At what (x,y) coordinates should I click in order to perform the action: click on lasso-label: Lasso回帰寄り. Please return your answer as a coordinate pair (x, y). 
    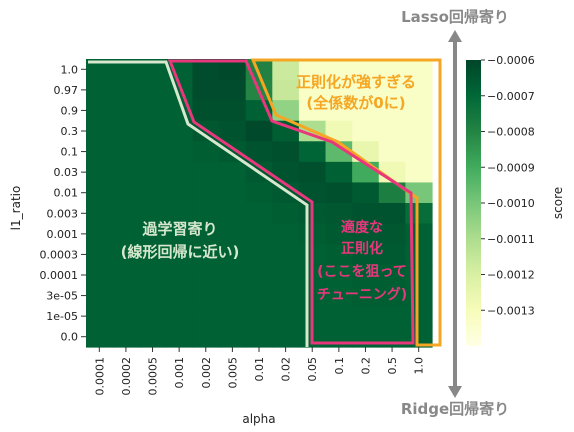
    Looking at the image, I should click on (455, 17).